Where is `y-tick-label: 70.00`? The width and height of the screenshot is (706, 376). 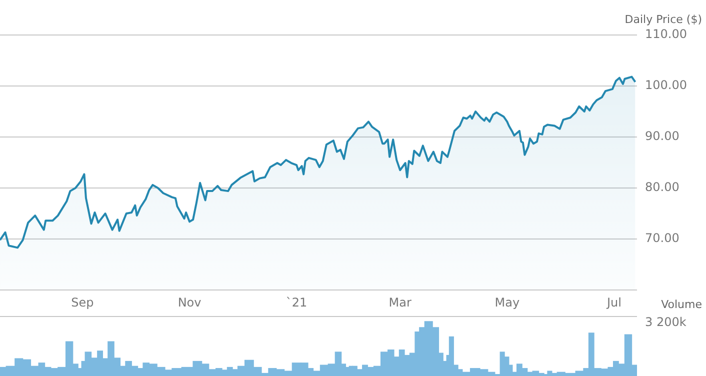
y-tick-label: 70.00 is located at coordinates (662, 238).